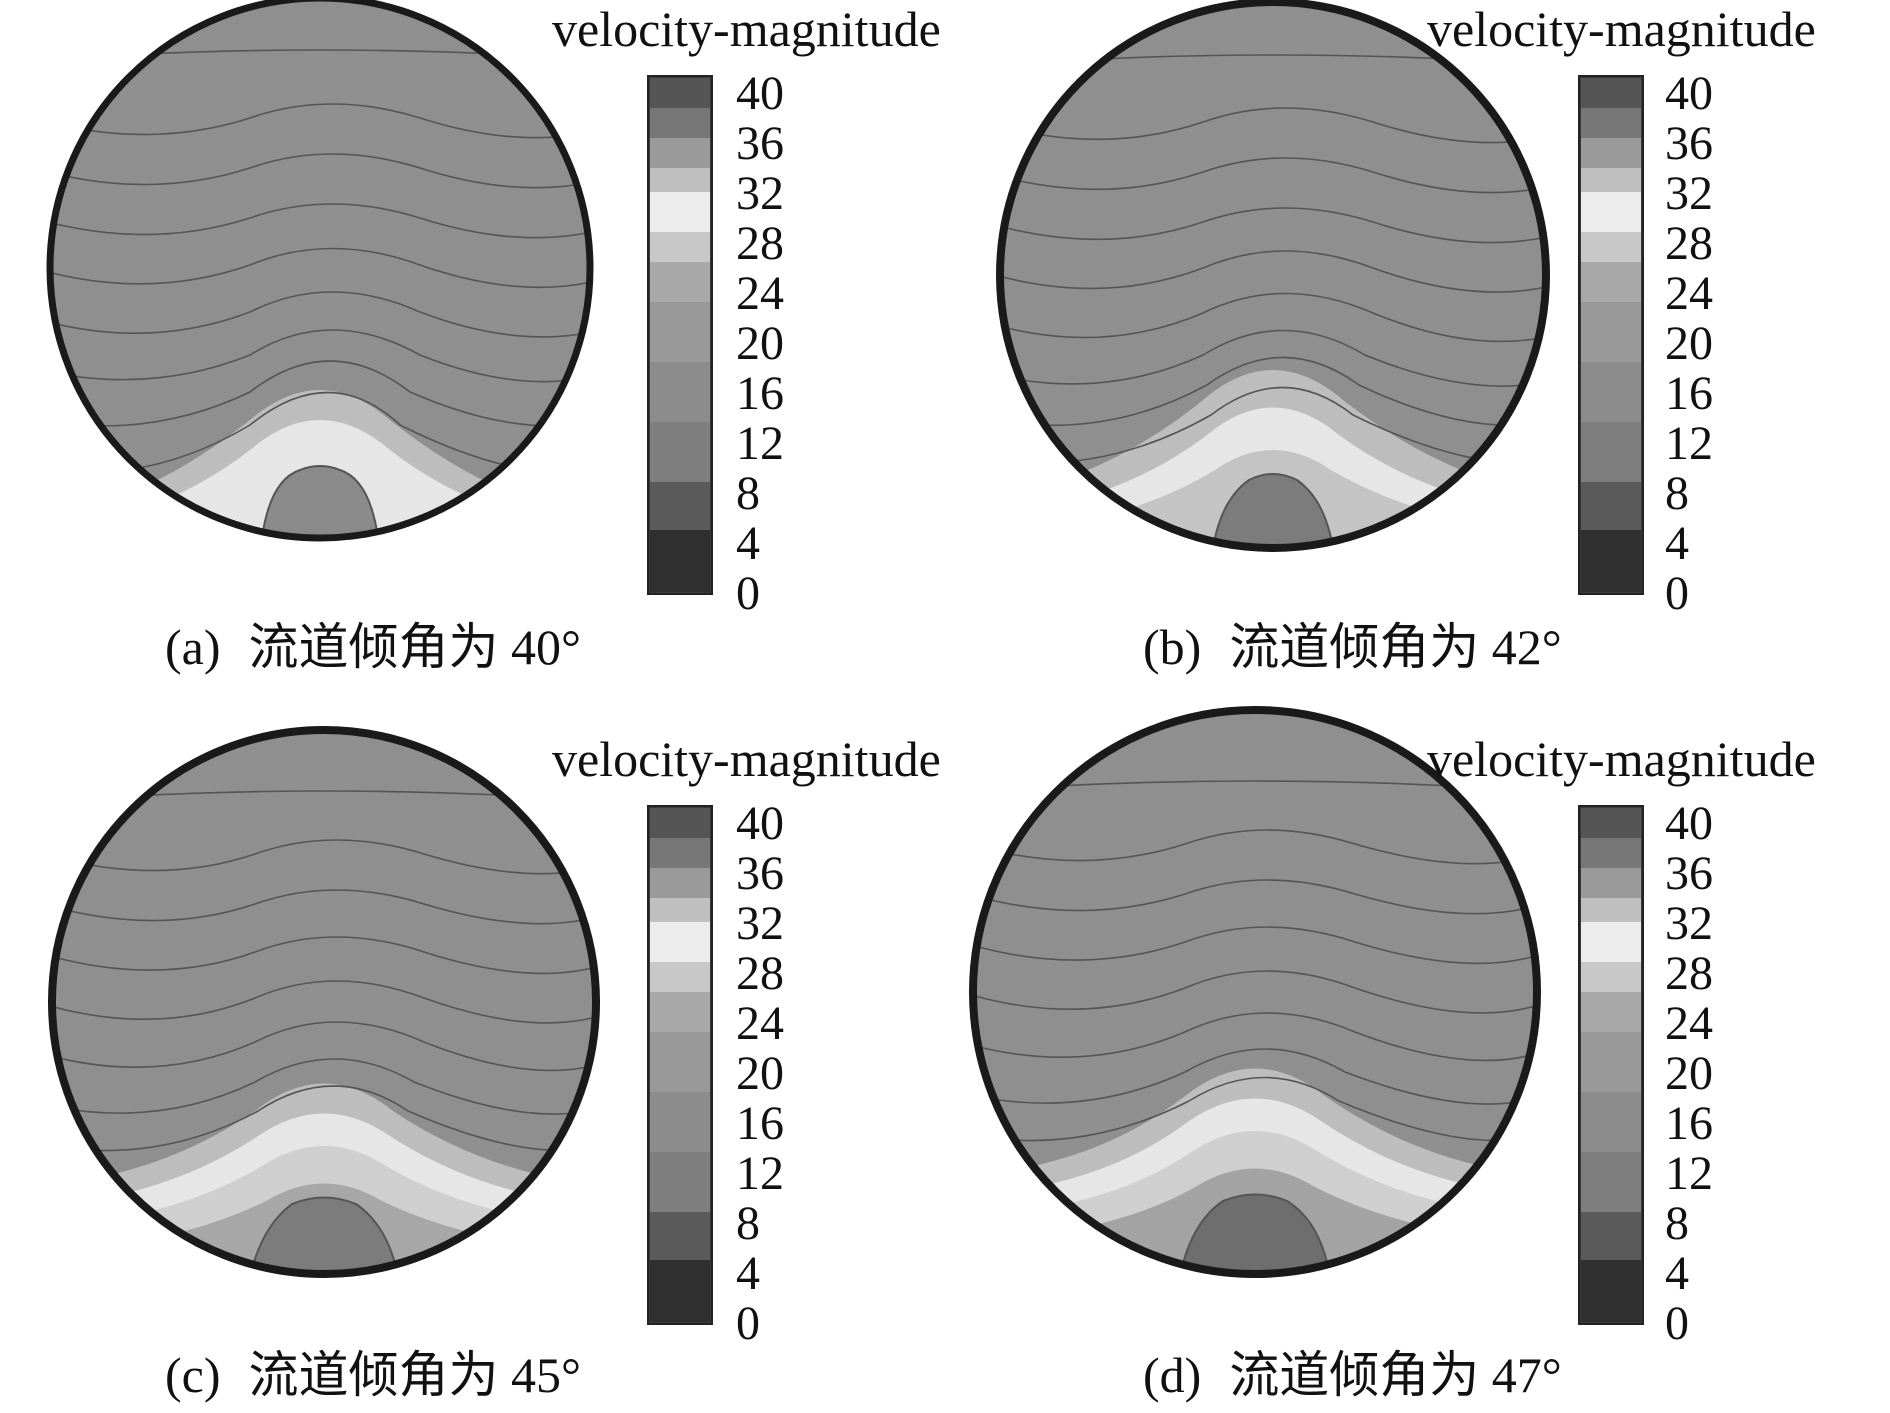  I want to click on legend-title-d: velocity-magnitude, so click(1621, 759).